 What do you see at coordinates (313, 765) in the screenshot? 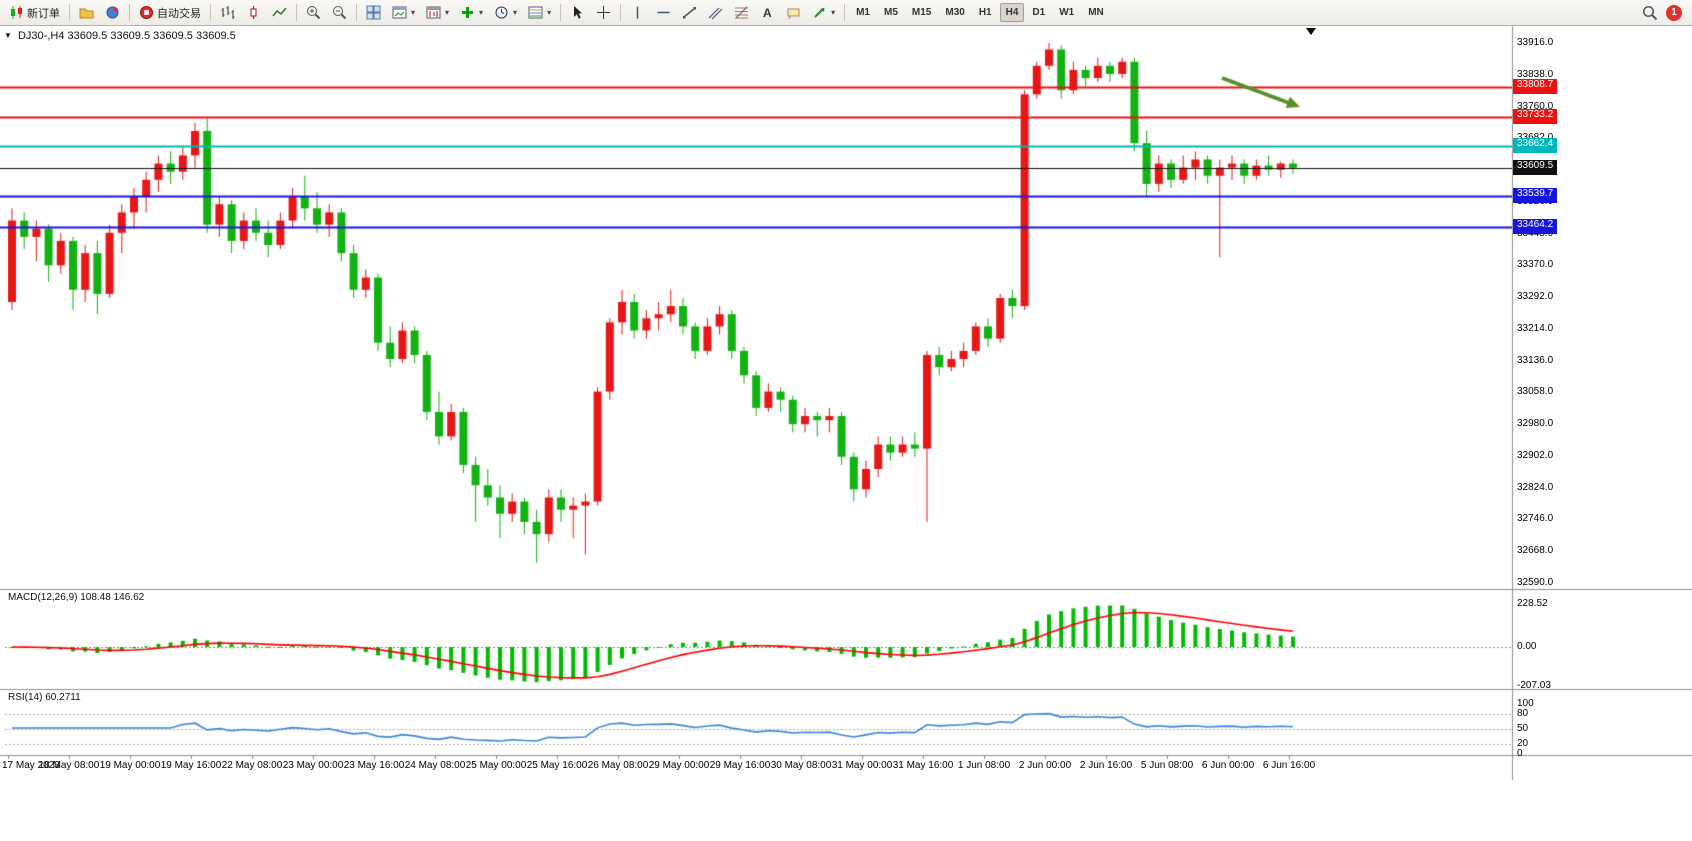
I see `x-axis-label: 23 May 00:00` at bounding box center [313, 765].